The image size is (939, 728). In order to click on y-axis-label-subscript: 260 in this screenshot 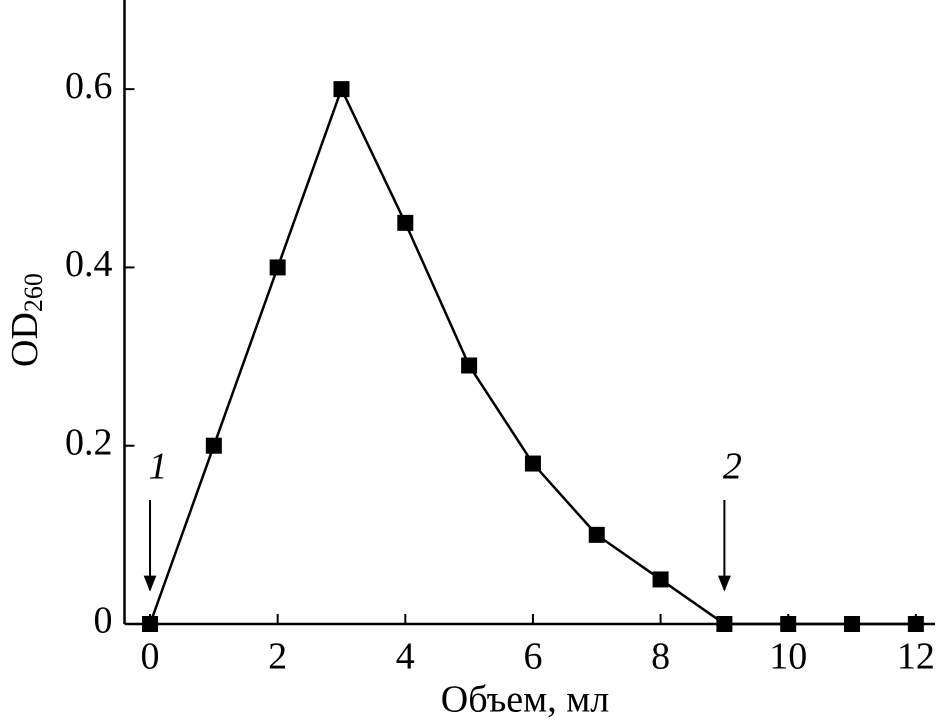, I will do `click(33, 292)`.